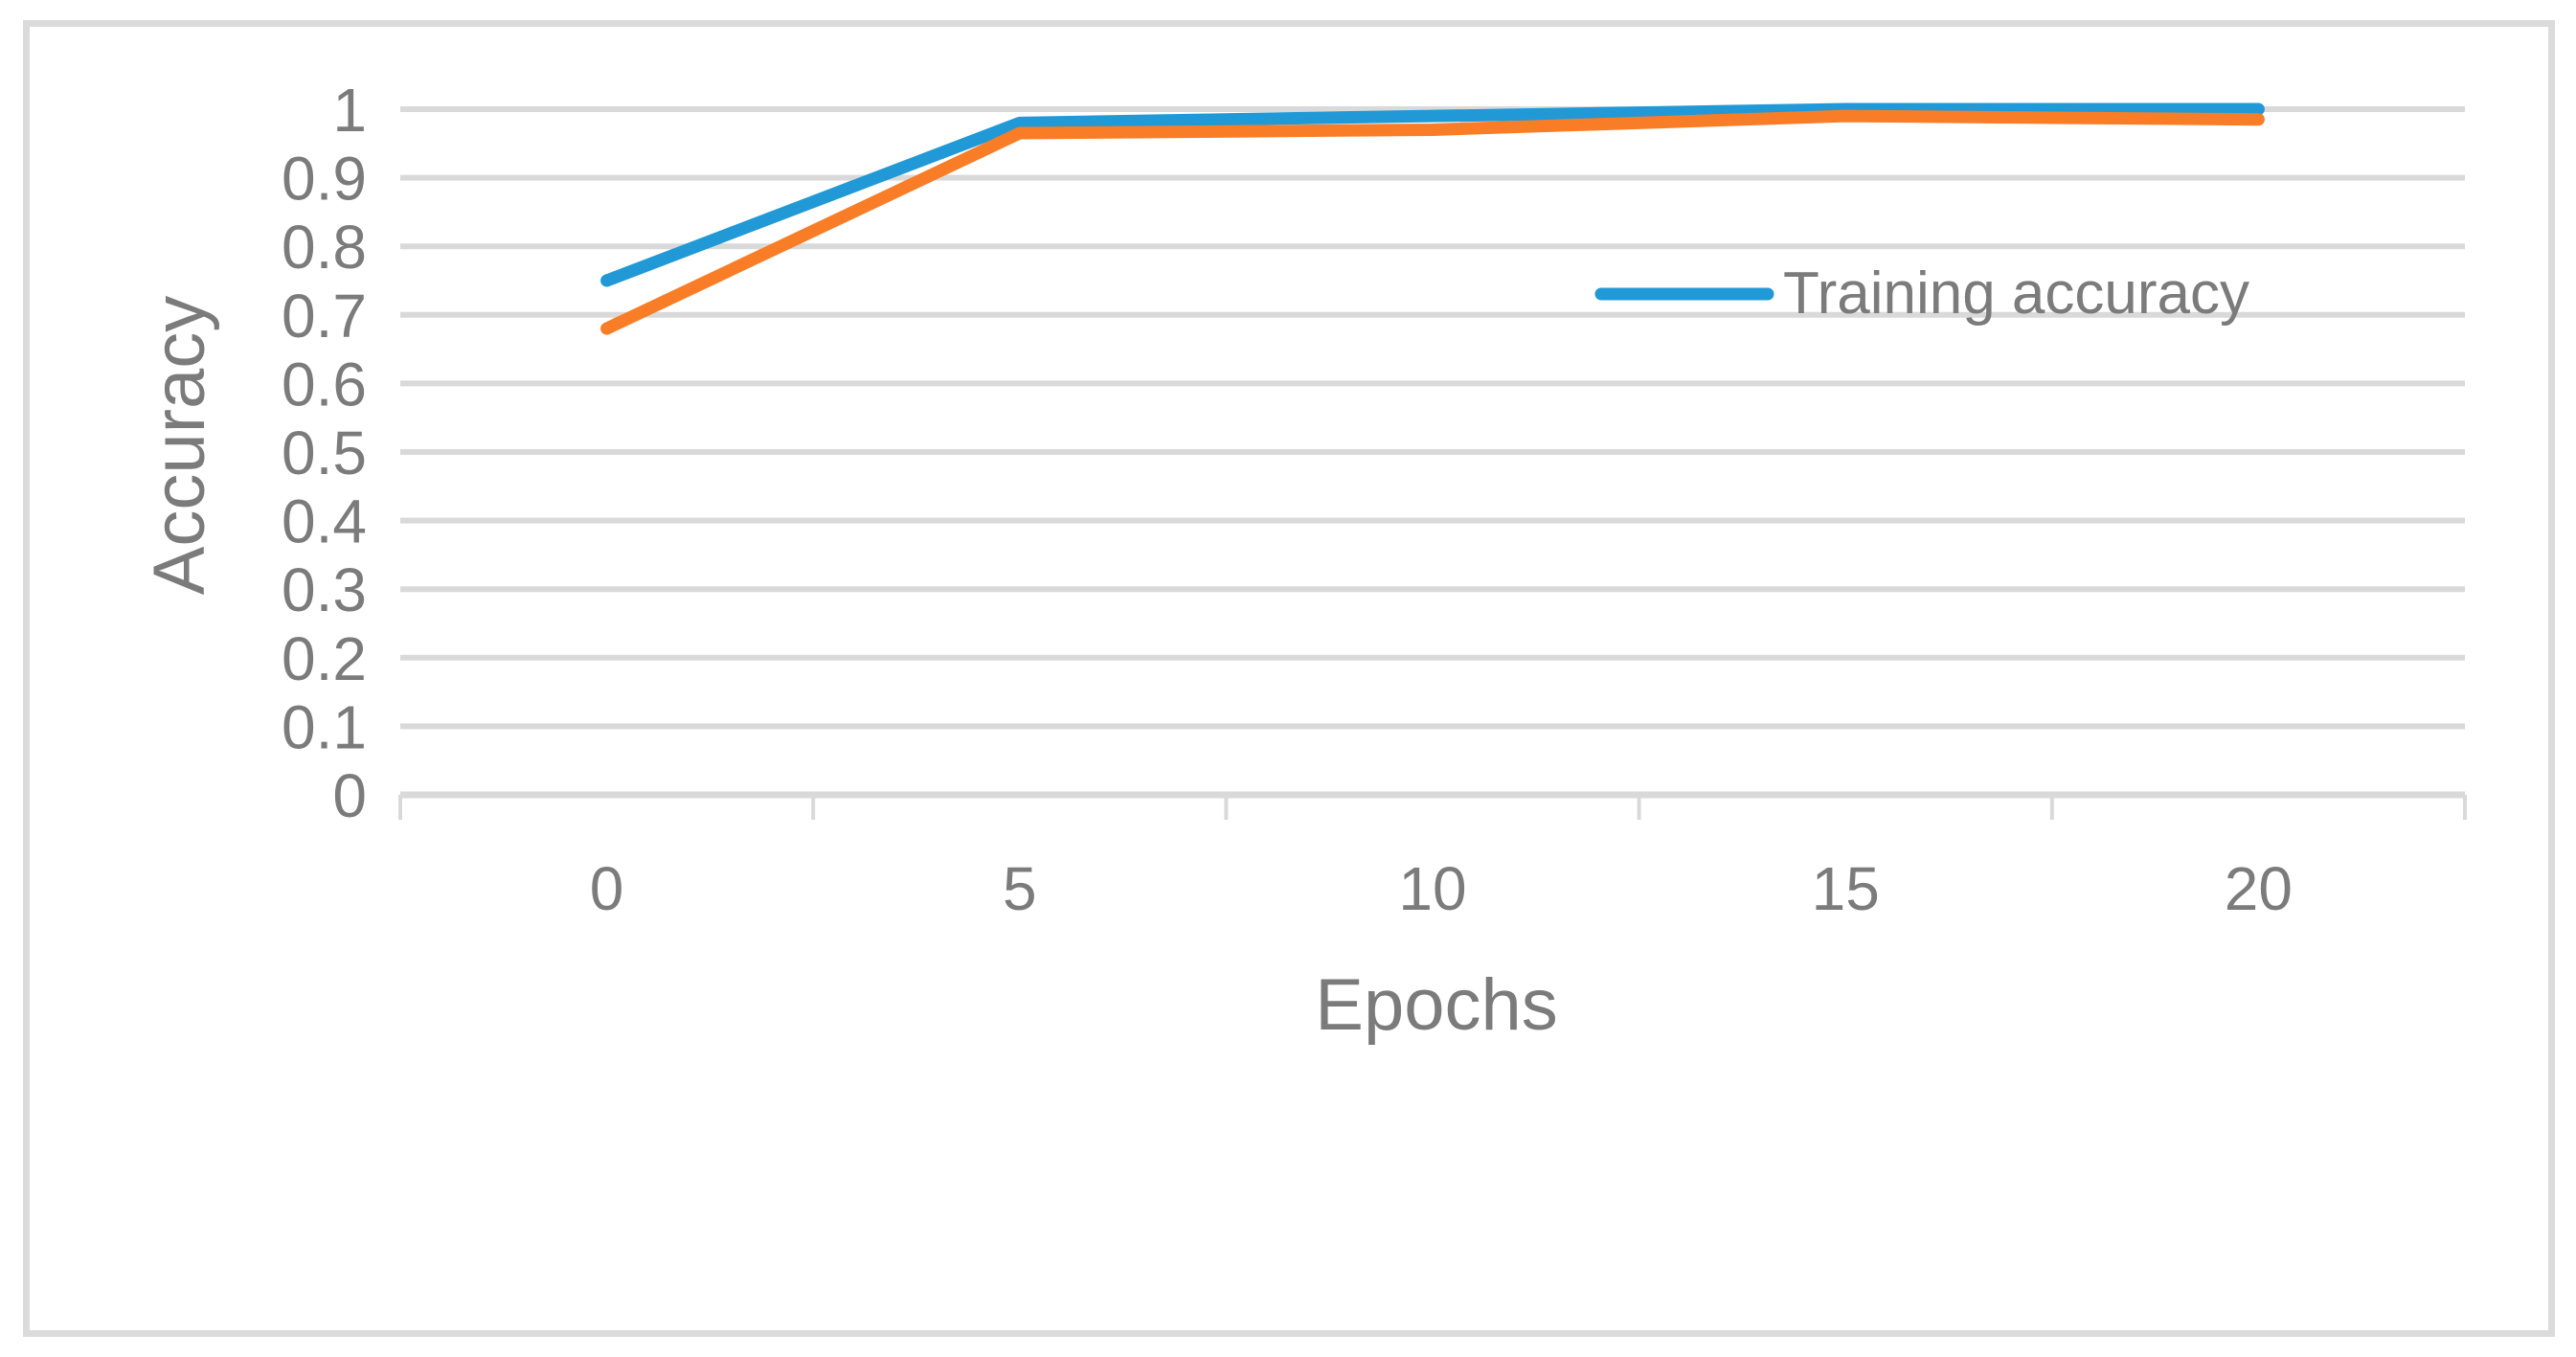 The width and height of the screenshot is (2576, 1357). Describe the element at coordinates (1432, 805) in the screenshot. I see `x-axis-group` at that location.